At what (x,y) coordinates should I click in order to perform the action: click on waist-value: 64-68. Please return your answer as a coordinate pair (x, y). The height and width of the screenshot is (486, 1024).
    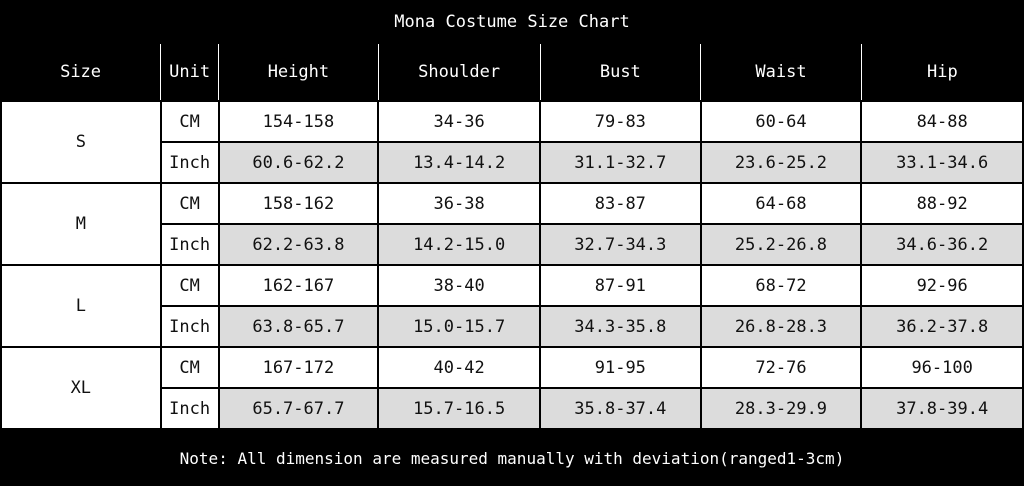
    Looking at the image, I should click on (781, 203).